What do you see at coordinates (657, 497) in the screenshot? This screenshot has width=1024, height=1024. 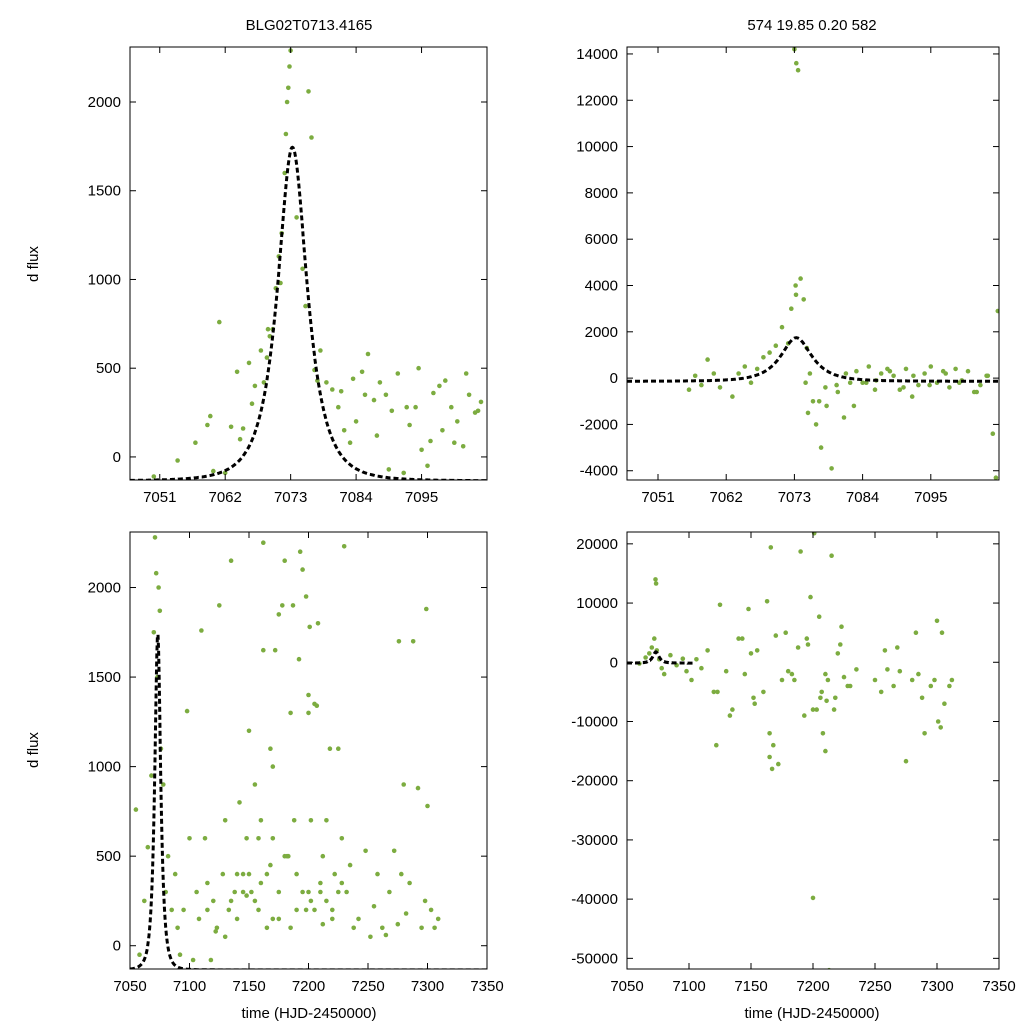 I see `top-right-x-tick-label: 7051` at bounding box center [657, 497].